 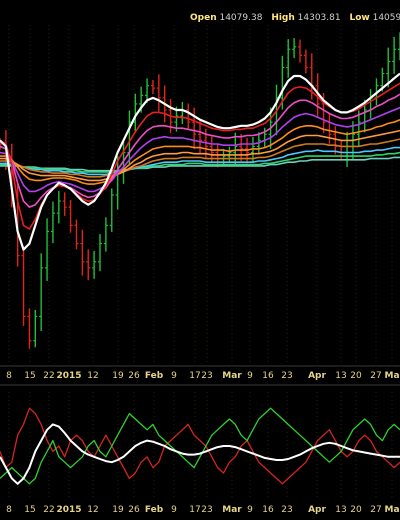 I want to click on open-value: 14079.38, so click(x=241, y=18).